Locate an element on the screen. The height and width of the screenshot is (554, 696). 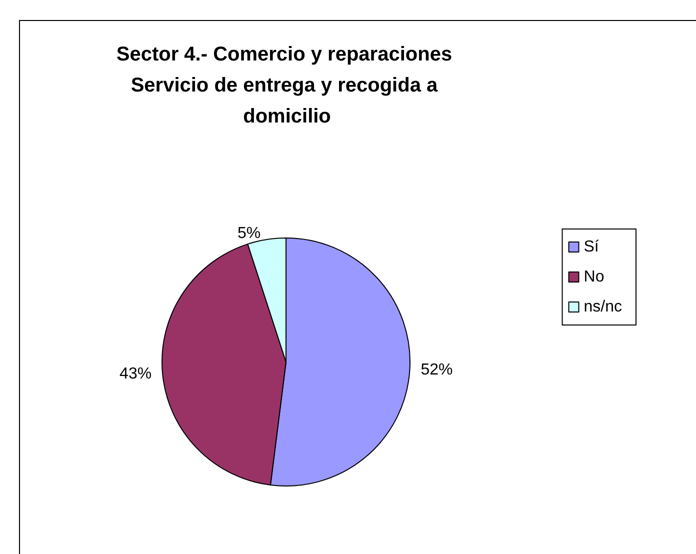
legend-label: ns/nc is located at coordinates (603, 307).